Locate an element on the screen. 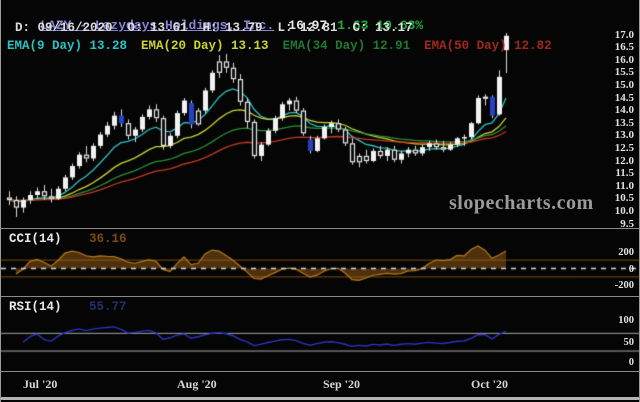  rsi-axis-label: 100 is located at coordinates (626, 321).